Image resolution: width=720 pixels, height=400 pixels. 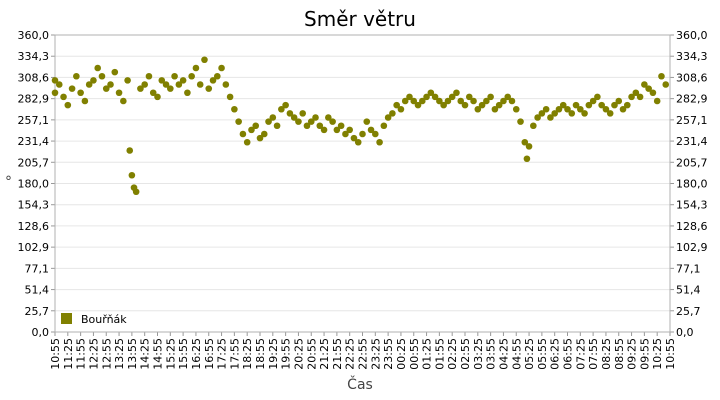 I want to click on x-tick-label: 02:55, so click(x=465, y=354).